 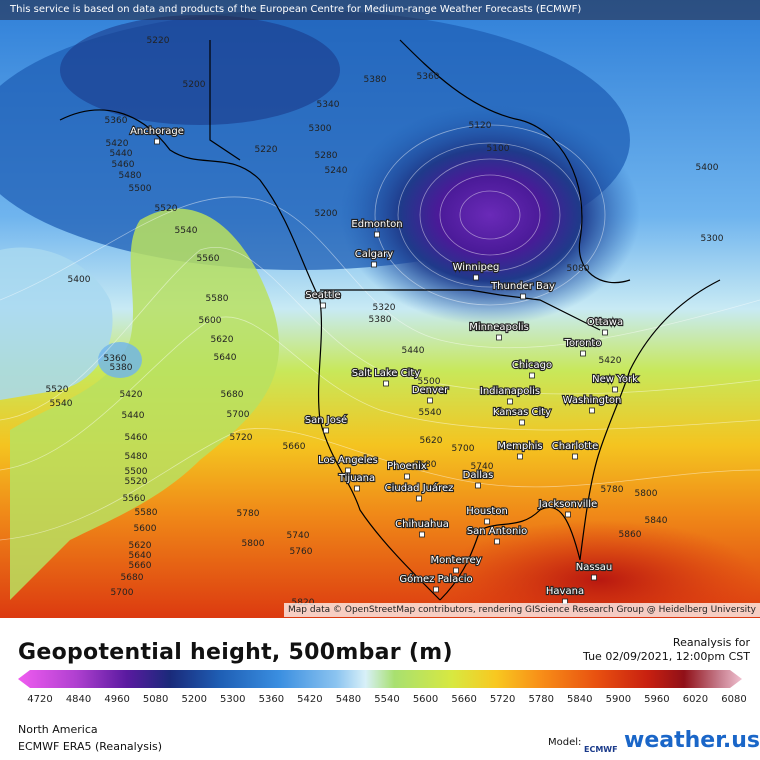 I want to click on model-label: Model:, so click(x=565, y=742).